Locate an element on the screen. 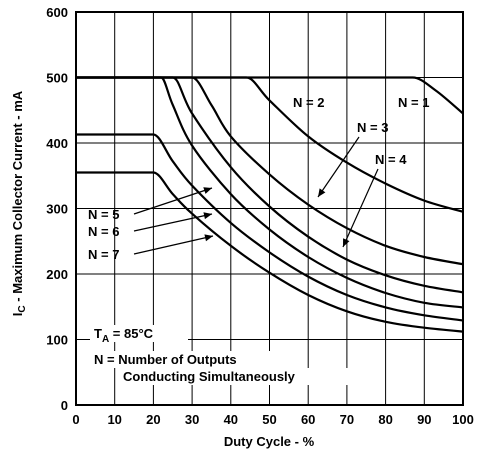 This screenshot has width=477, height=454. x-tick-label: 70 is located at coordinates (347, 419).